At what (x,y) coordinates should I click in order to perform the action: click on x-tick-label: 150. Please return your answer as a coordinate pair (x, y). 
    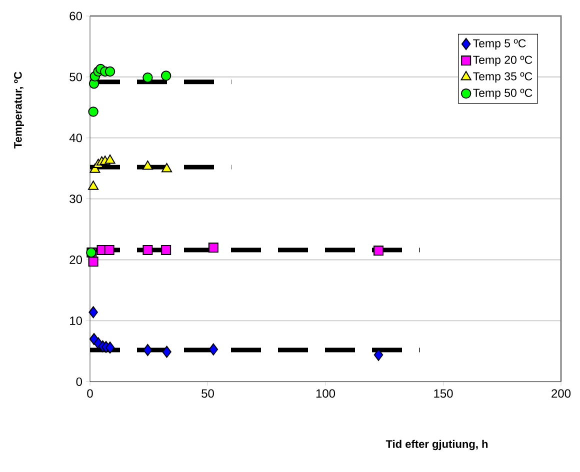
    Looking at the image, I should click on (443, 393).